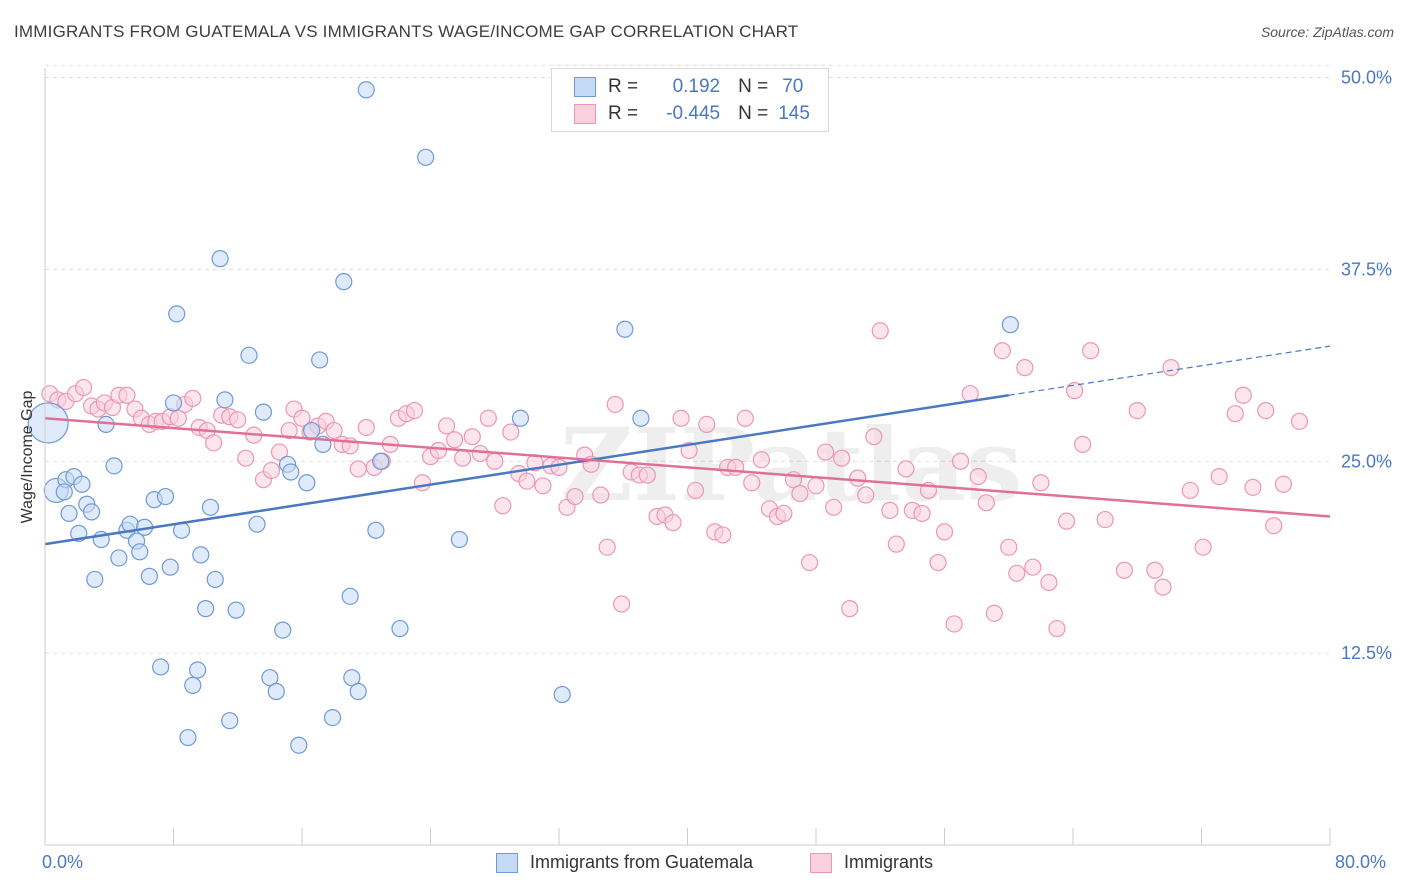 The width and height of the screenshot is (1406, 892). I want to click on y-tick-label-0: 12.5%, so click(1366, 653).